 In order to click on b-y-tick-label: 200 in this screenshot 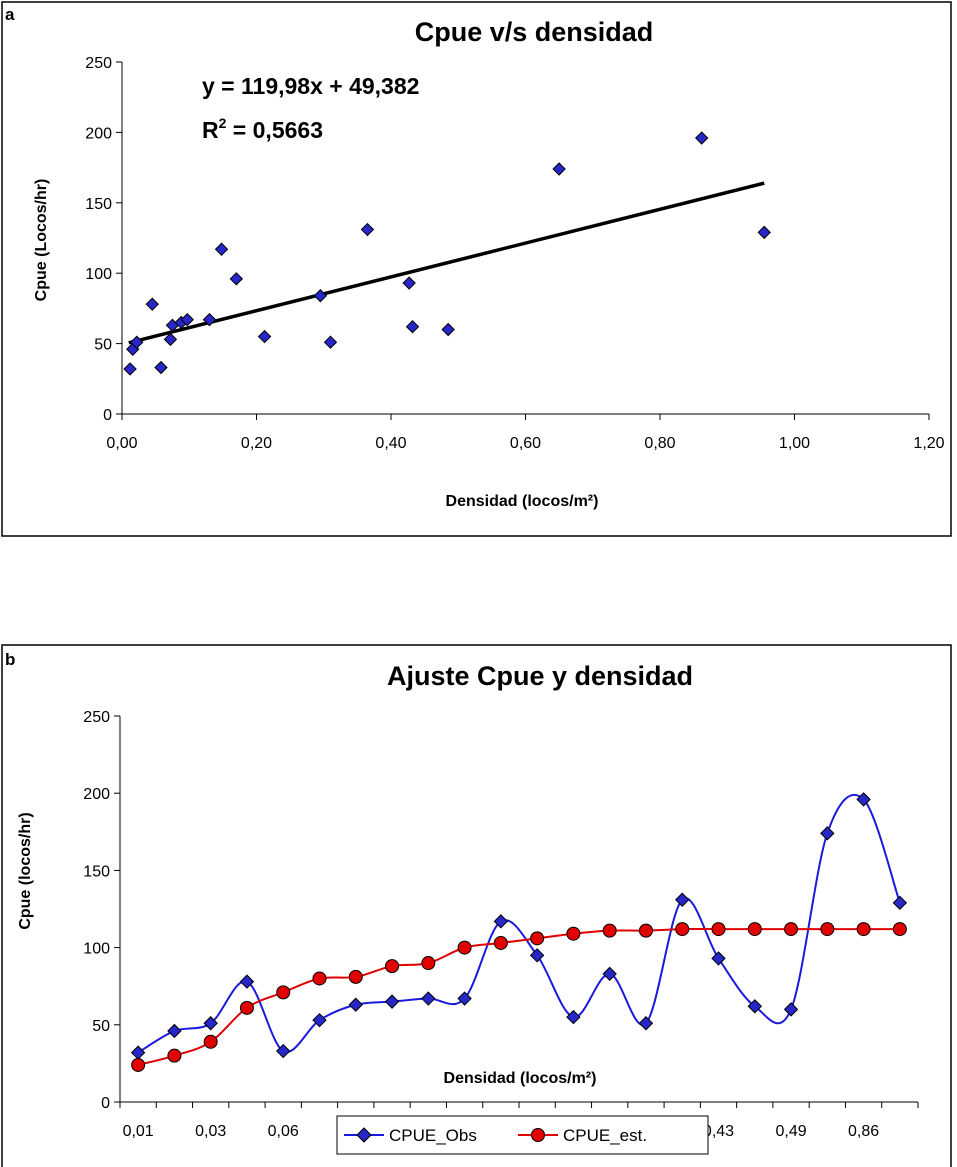, I will do `click(96, 794)`.